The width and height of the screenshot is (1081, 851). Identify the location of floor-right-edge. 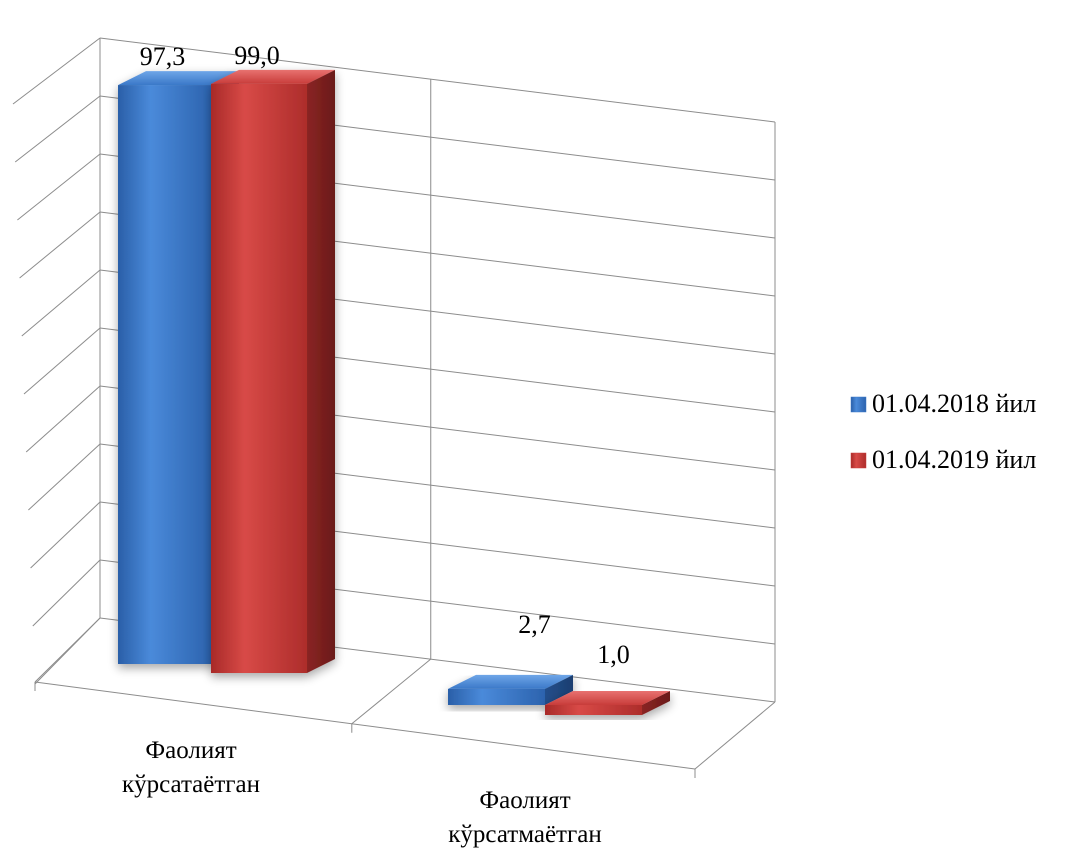
(735, 735).